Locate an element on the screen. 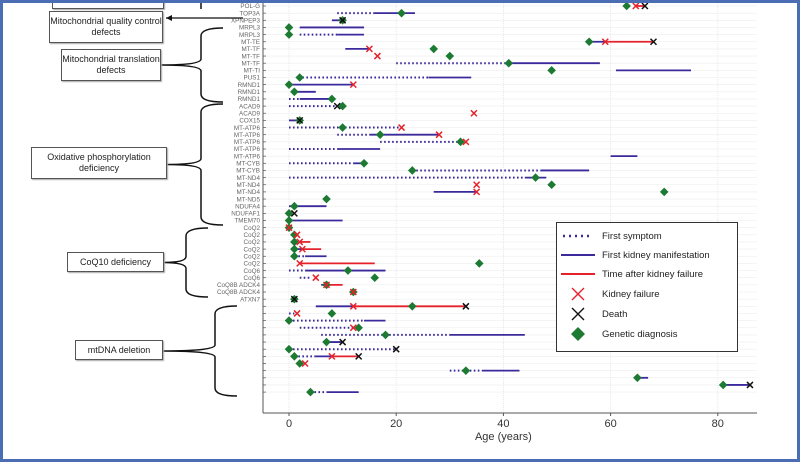 Image resolution: width=800 pixels, height=462 pixels. group-box-mtdna: mtDNA deletion is located at coordinates (119, 350).